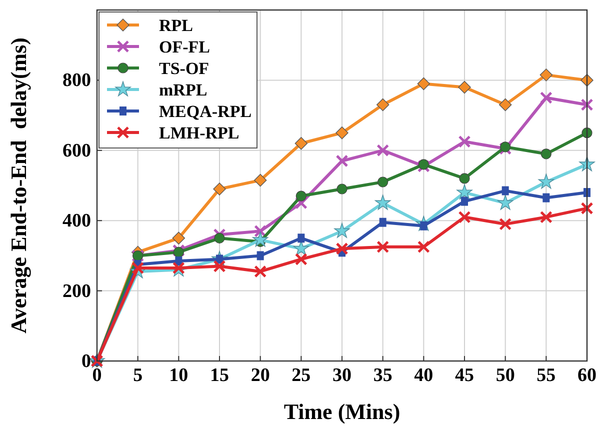 The width and height of the screenshot is (603, 441). I want to click on y-axis-title: Average End-to-End delay(ms), so click(18, 186).